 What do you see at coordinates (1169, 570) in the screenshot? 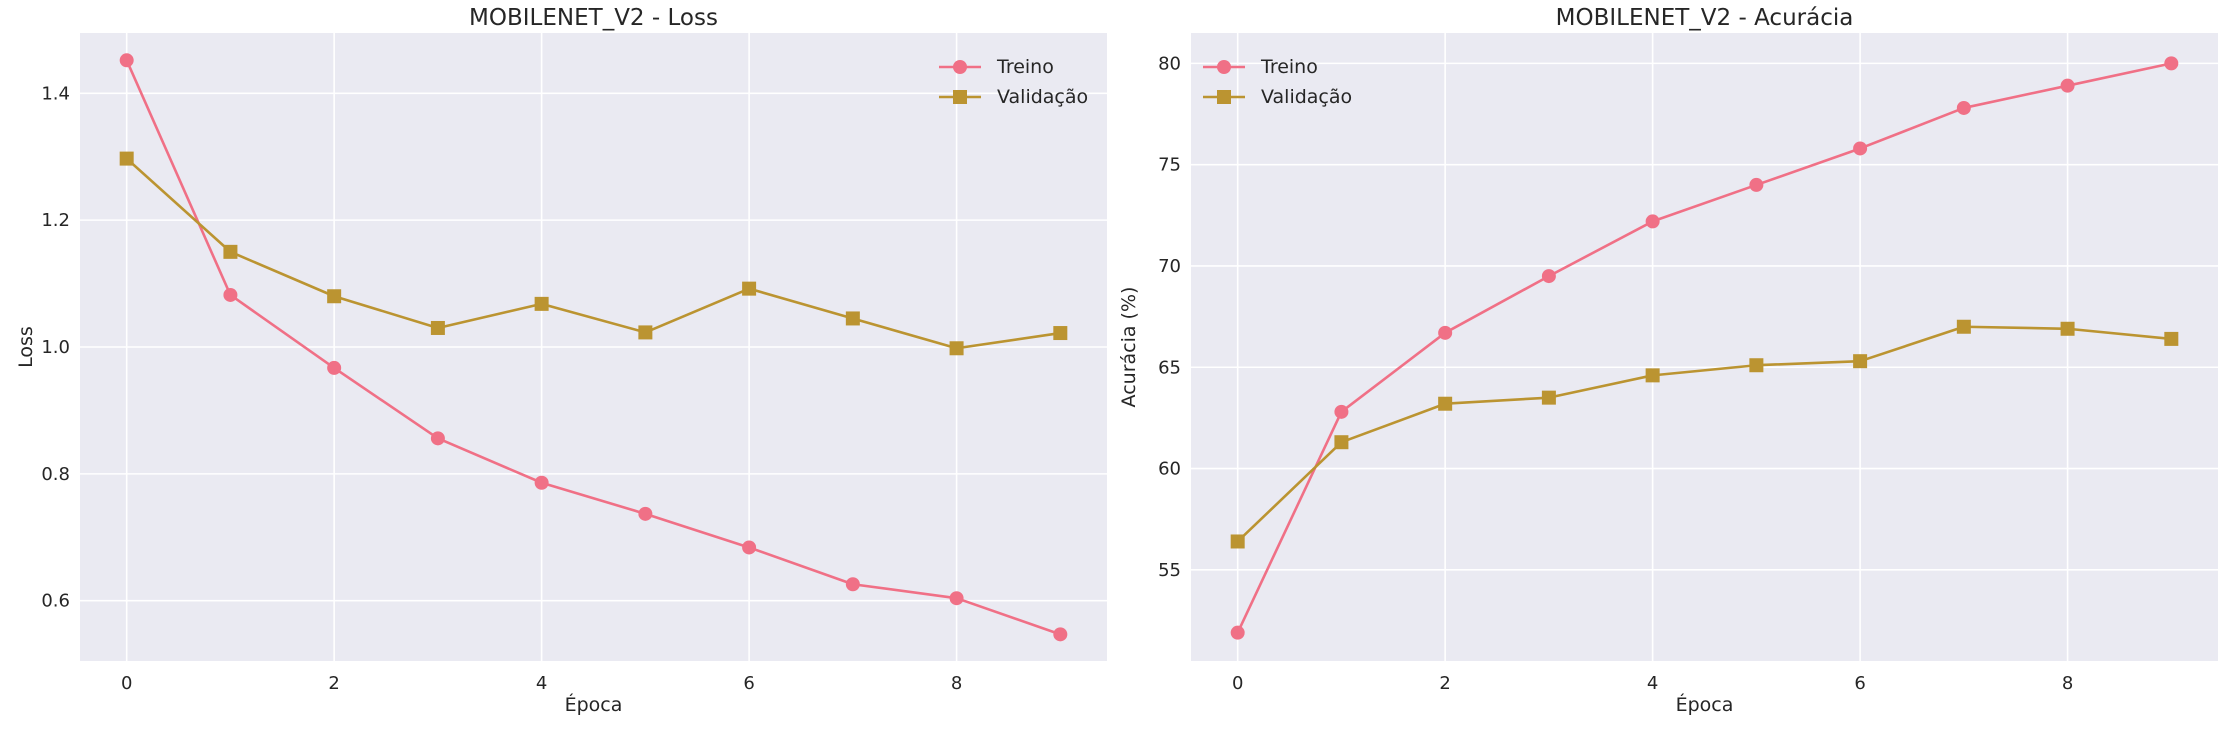
I see `y-tick-label: 55` at bounding box center [1169, 570].